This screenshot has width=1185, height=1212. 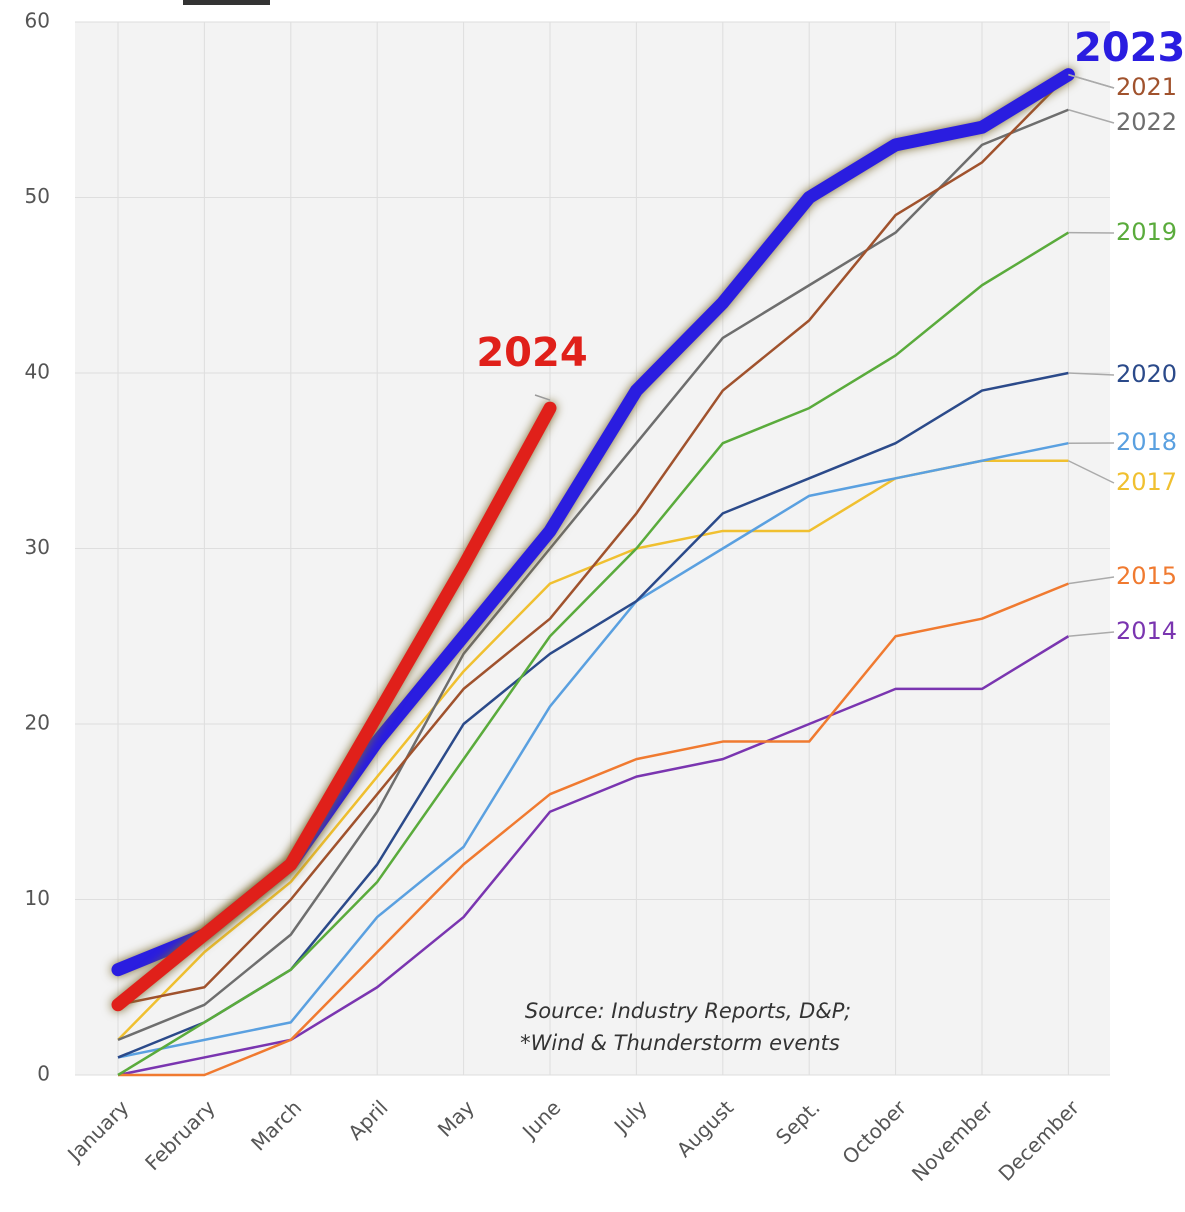 I want to click on y-tick-label: 10, so click(x=37, y=898).